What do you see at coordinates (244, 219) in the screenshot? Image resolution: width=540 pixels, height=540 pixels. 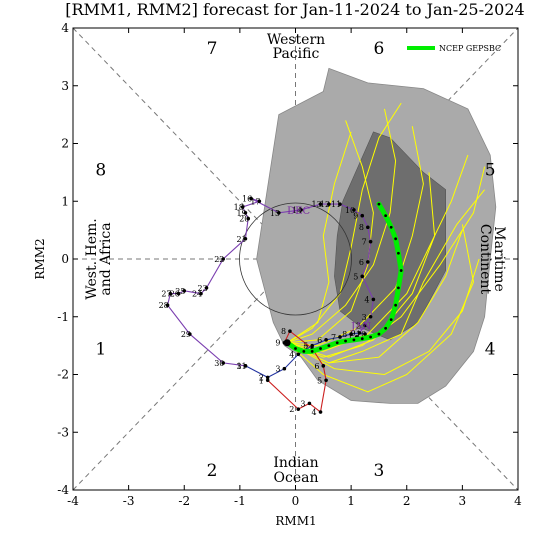 I see `december-day-label: 20` at bounding box center [244, 219].